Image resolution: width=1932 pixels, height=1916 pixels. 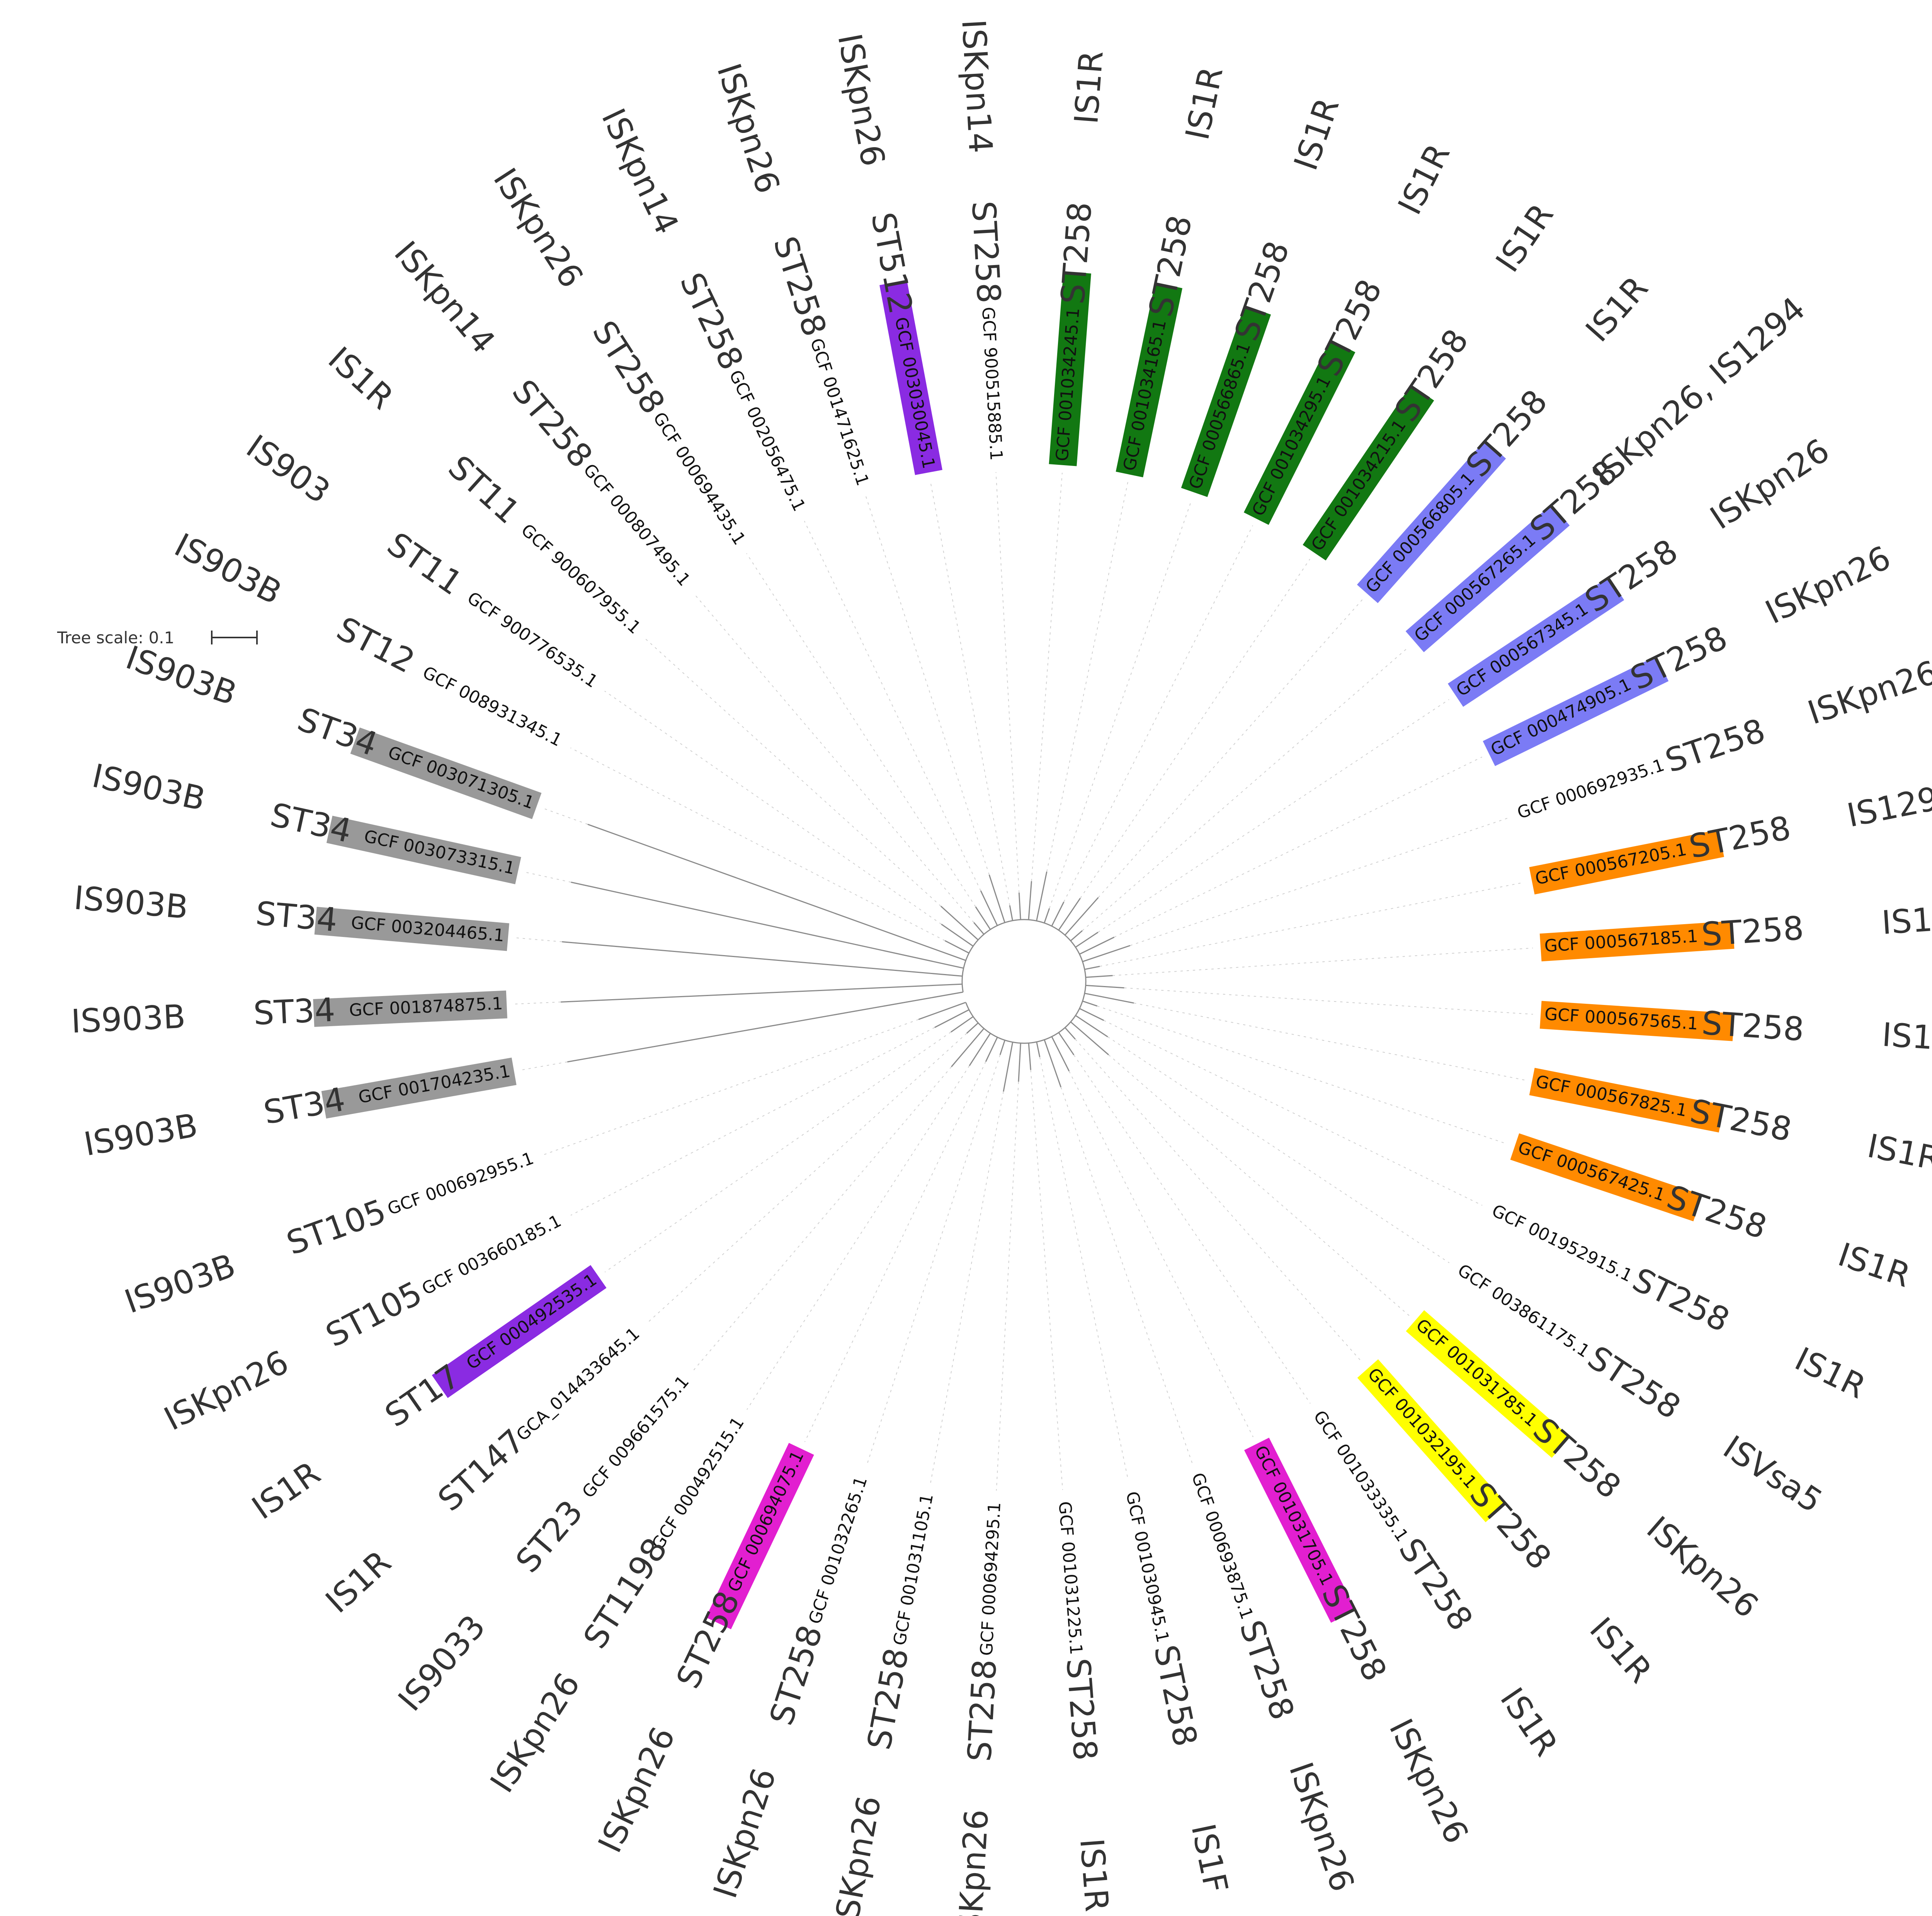 What do you see at coordinates (1524, 1311) in the screenshot?
I see `leaf-accession-label: GCF 003861175.1` at bounding box center [1524, 1311].